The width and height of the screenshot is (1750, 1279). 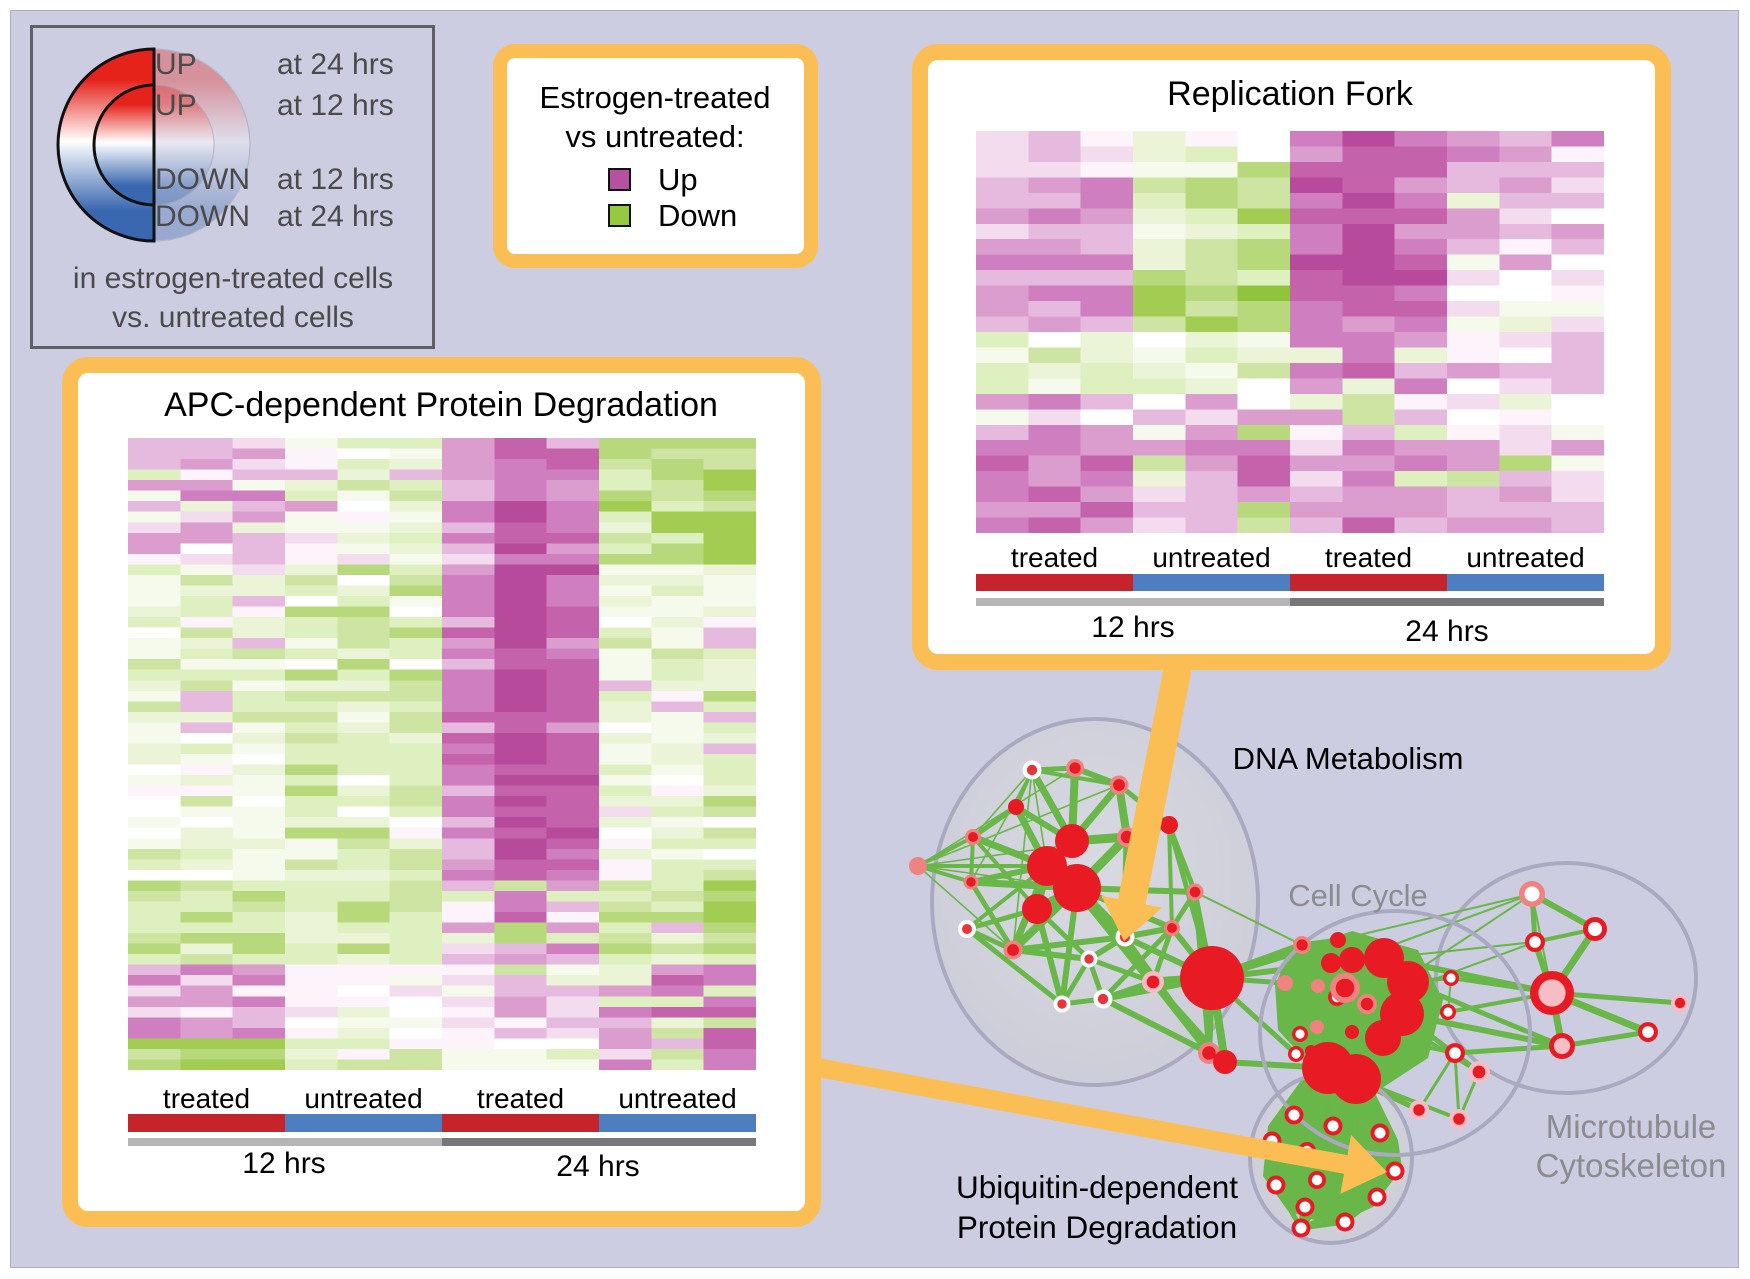 What do you see at coordinates (1631, 1126) in the screenshot?
I see `svg-text: Microtubule` at bounding box center [1631, 1126].